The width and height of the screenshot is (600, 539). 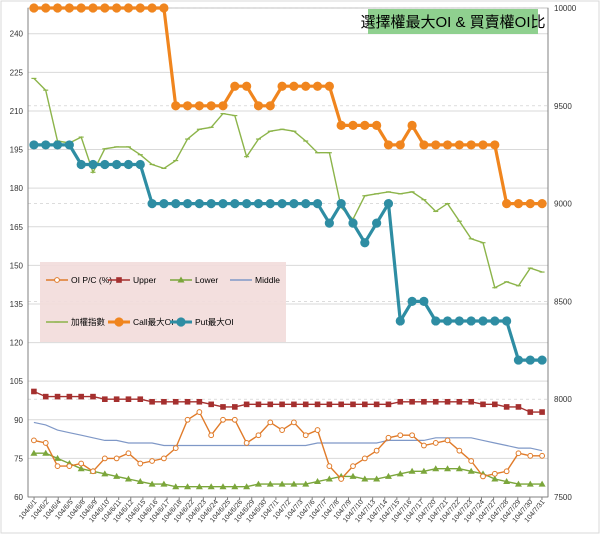 What do you see at coordinates (163, 302) in the screenshot?
I see `legend-box` at bounding box center [163, 302].